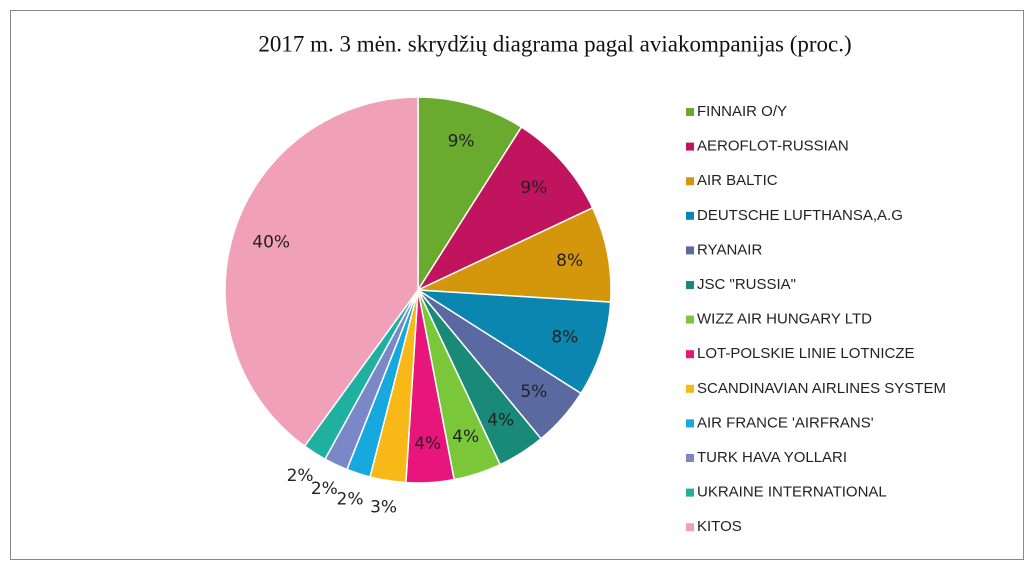 Image resolution: width=1034 pixels, height=575 pixels. What do you see at coordinates (729, 249) in the screenshot?
I see `legend-label: RYANAIR` at bounding box center [729, 249].